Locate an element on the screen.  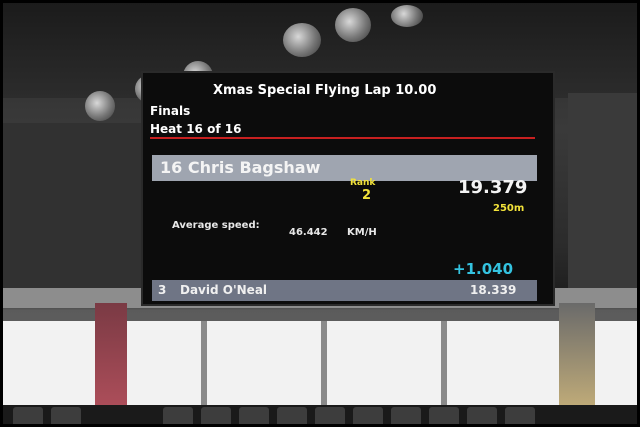
pillar-right is located at coordinates (577, 360).